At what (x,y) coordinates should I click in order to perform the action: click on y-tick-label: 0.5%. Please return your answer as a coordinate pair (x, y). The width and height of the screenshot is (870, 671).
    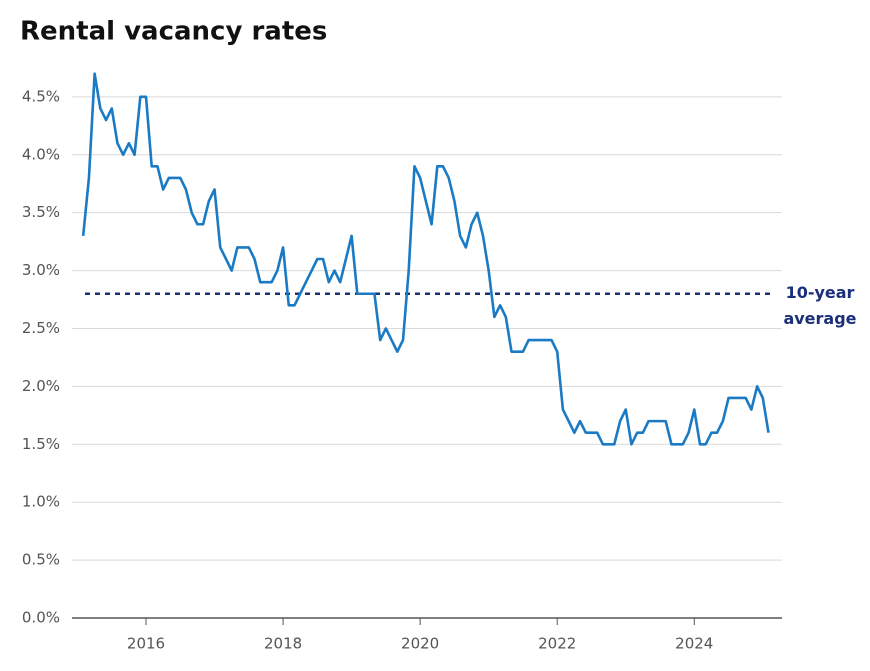
    Looking at the image, I should click on (41, 560).